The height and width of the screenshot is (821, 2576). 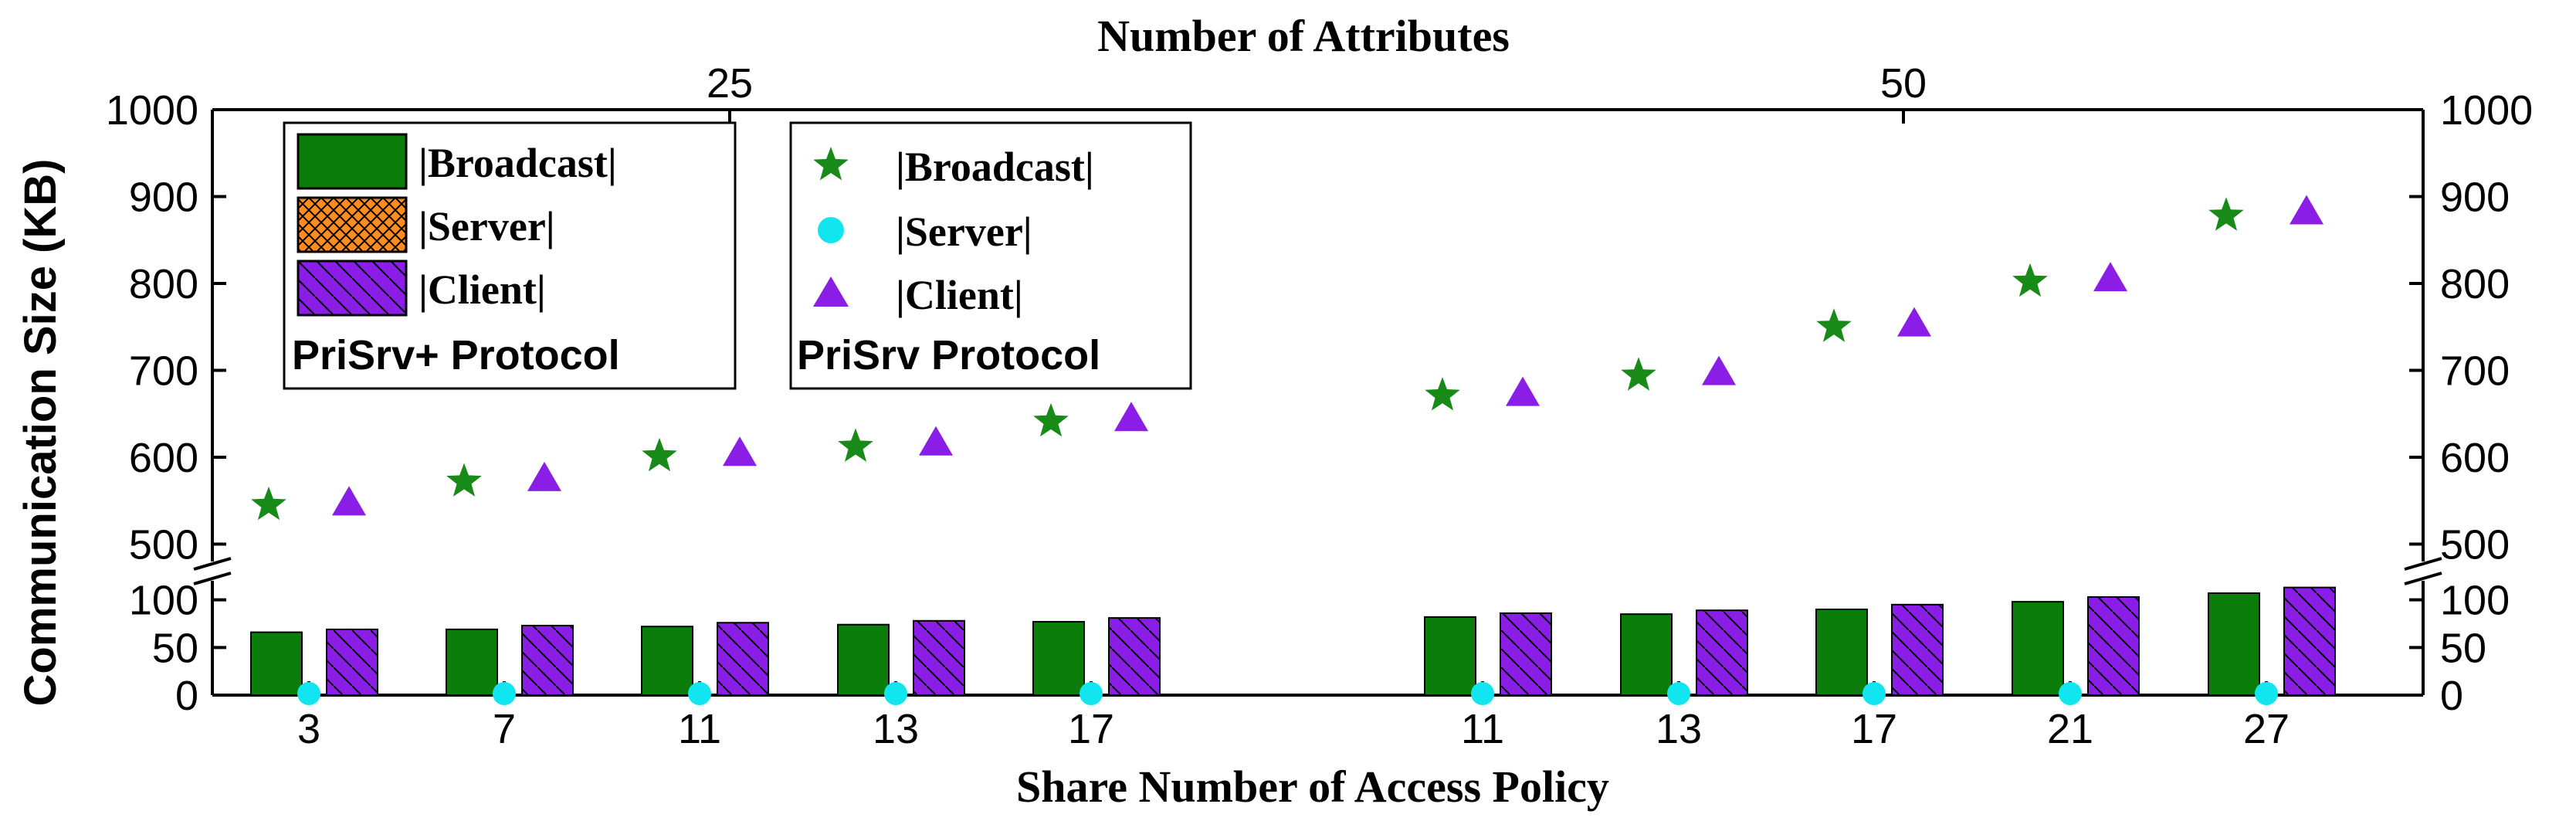 I want to click on legend-label-broadcast: |Broadcast|, so click(x=518, y=163).